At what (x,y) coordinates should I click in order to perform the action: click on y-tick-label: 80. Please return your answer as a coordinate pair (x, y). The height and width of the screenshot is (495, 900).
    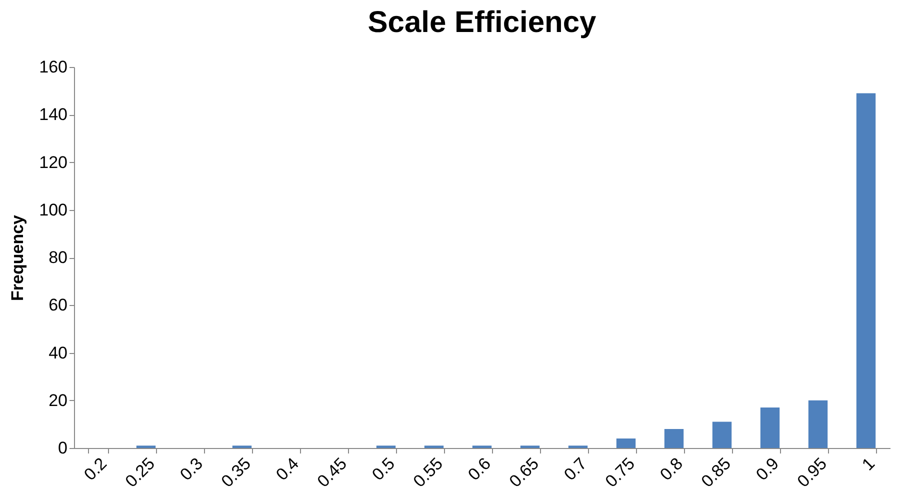
    Looking at the image, I should click on (58, 257).